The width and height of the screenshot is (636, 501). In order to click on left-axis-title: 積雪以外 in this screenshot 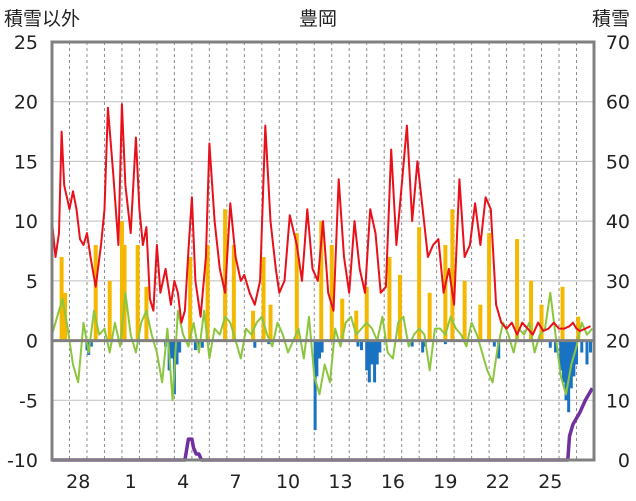, I will do `click(42, 19)`.